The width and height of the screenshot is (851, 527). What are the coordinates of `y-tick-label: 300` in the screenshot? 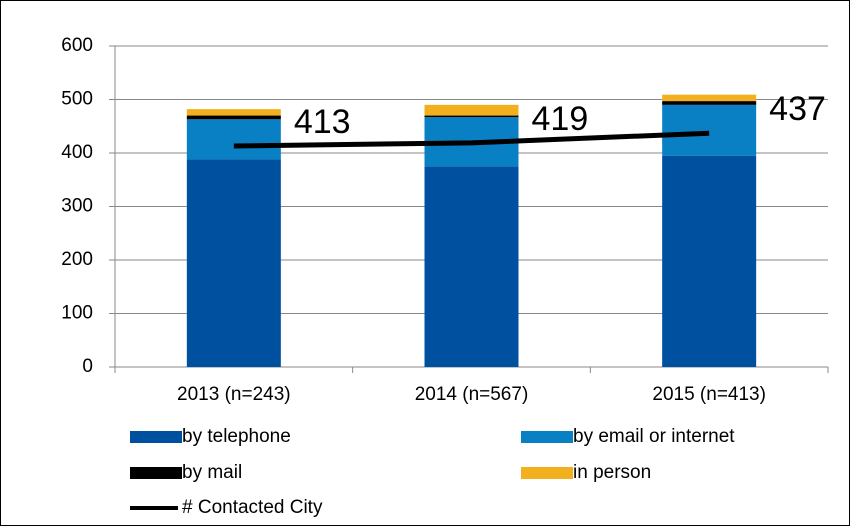 It's located at (77, 206).